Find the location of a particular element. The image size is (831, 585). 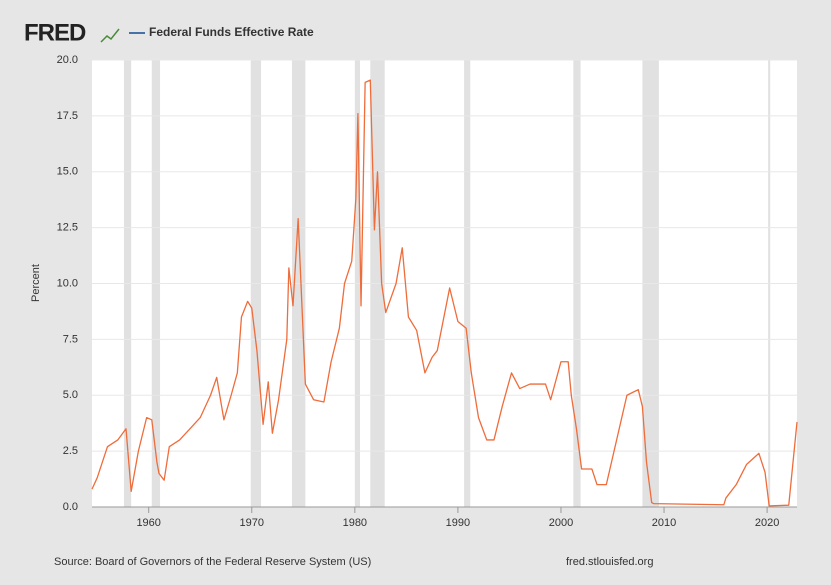

y-tick-label: 15.0 is located at coordinates (67, 172).